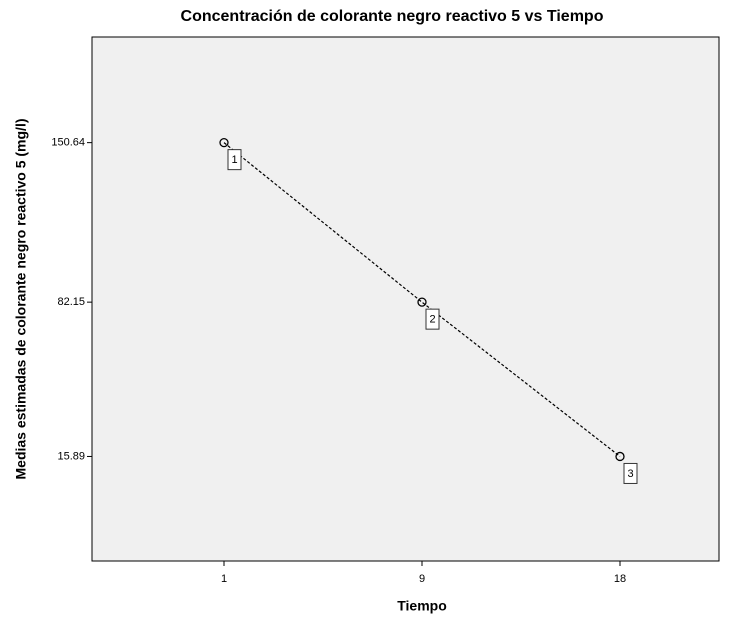 Image resolution: width=742 pixels, height=618 pixels. What do you see at coordinates (224, 579) in the screenshot?
I see `x-tick-label: 1` at bounding box center [224, 579].